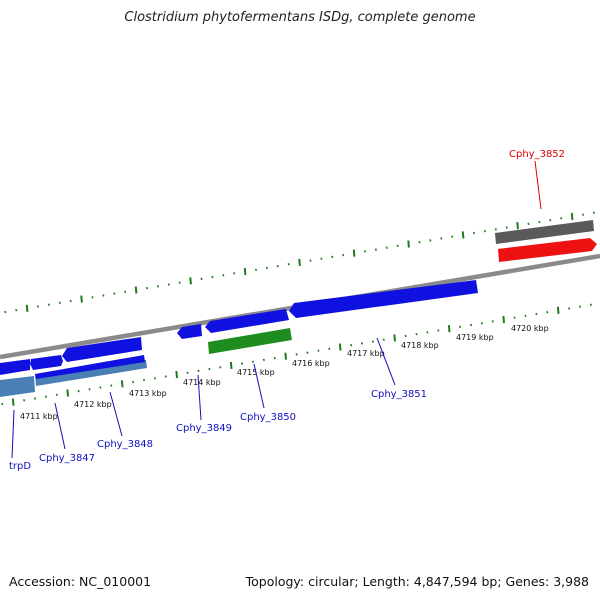 Image resolution: width=600 pixels, height=600 pixels. I want to click on leader-trpD, so click(13, 434).